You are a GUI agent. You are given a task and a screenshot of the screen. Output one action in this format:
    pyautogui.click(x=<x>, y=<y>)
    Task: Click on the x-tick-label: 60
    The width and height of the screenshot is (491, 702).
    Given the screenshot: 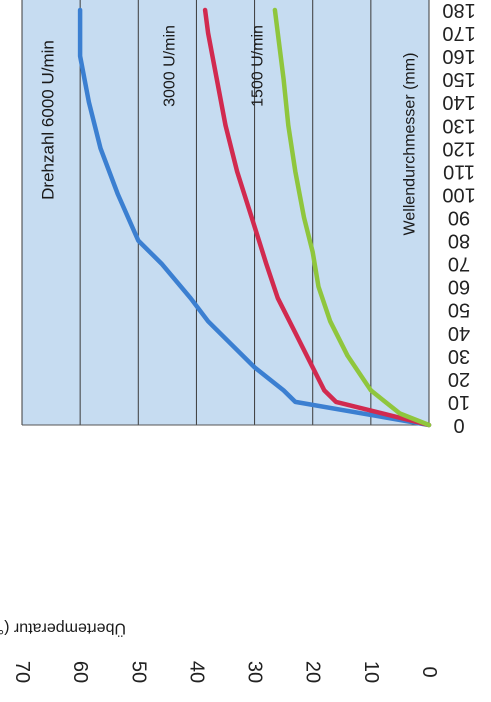 What is the action you would take?
    pyautogui.click(x=459, y=287)
    